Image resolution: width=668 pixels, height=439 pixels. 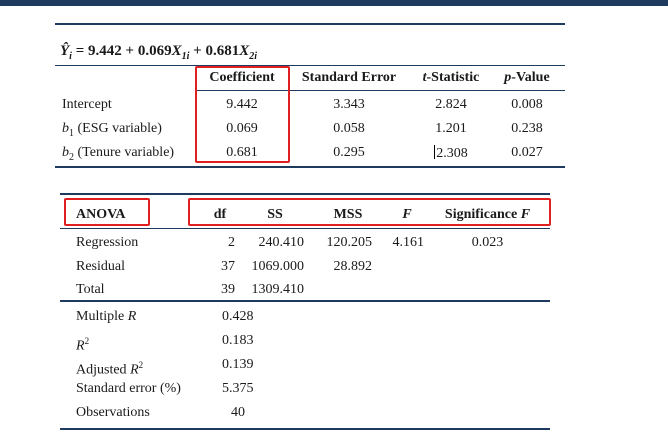 What do you see at coordinates (238, 412) in the screenshot?
I see `stat-value: 40` at bounding box center [238, 412].